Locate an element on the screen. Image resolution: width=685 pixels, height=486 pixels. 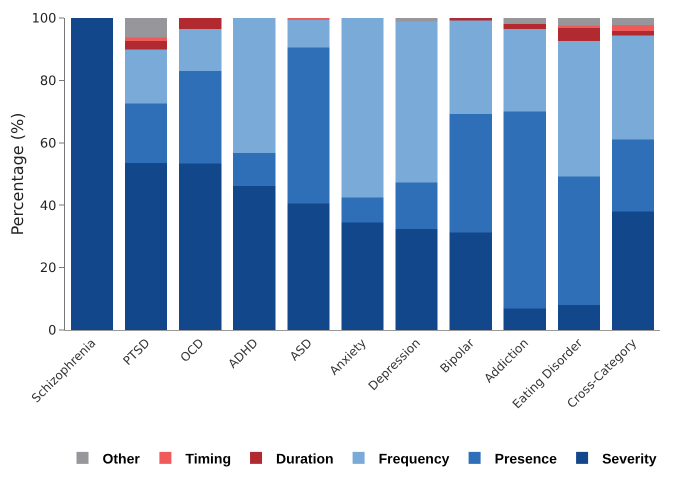
y-tick-label: 20 is located at coordinates (48, 268).